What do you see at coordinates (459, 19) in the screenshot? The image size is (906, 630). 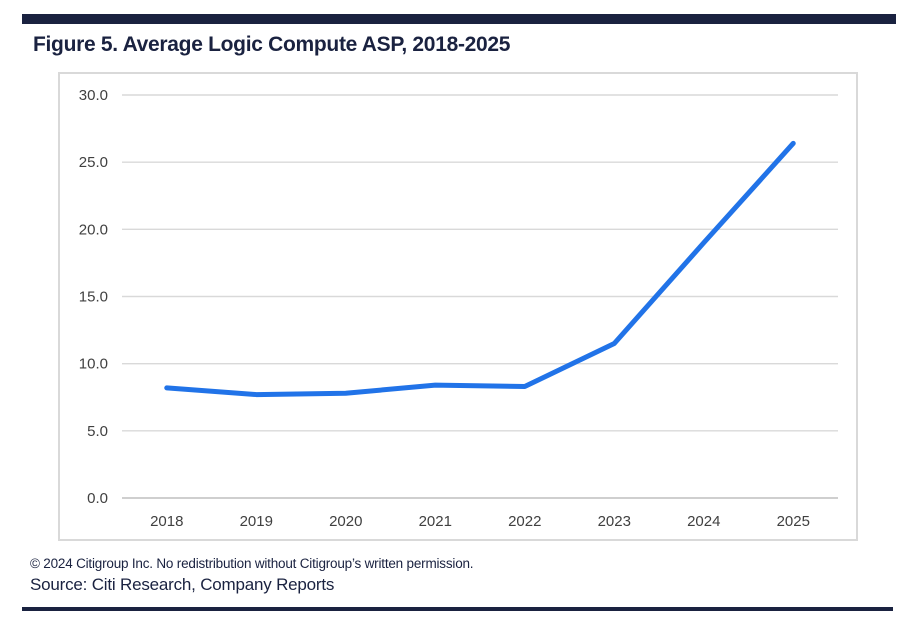 I see `top-accent-bar` at bounding box center [459, 19].